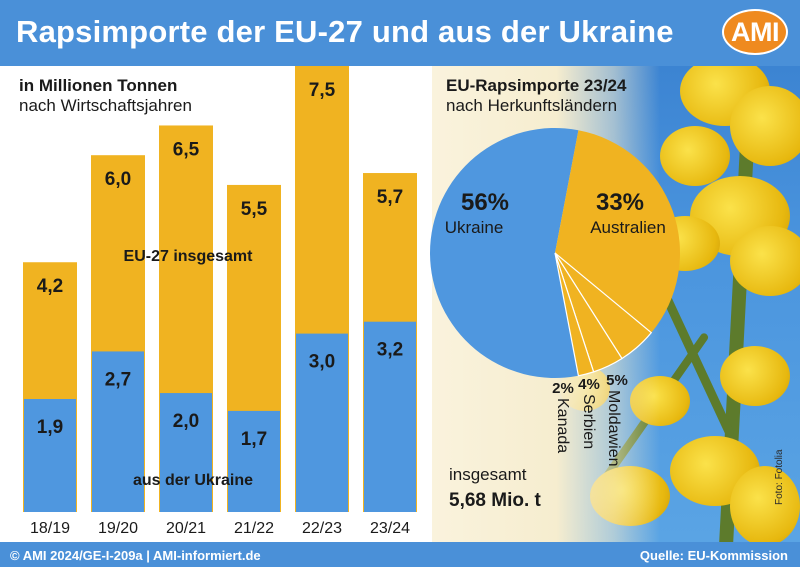 The image size is (800, 567). What do you see at coordinates (50, 286) in the screenshot?
I see `eu-value-label: 4,2` at bounding box center [50, 286].